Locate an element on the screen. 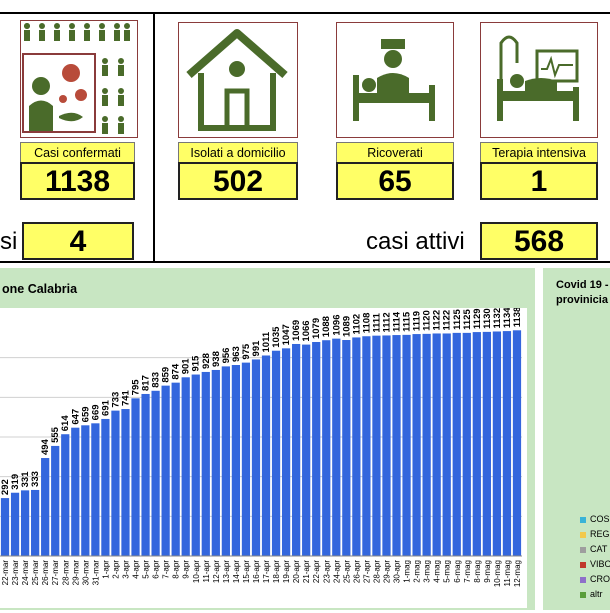 This screenshot has width=610, height=613. province-chart-title-line2: provinicia is located at coordinates (582, 300).